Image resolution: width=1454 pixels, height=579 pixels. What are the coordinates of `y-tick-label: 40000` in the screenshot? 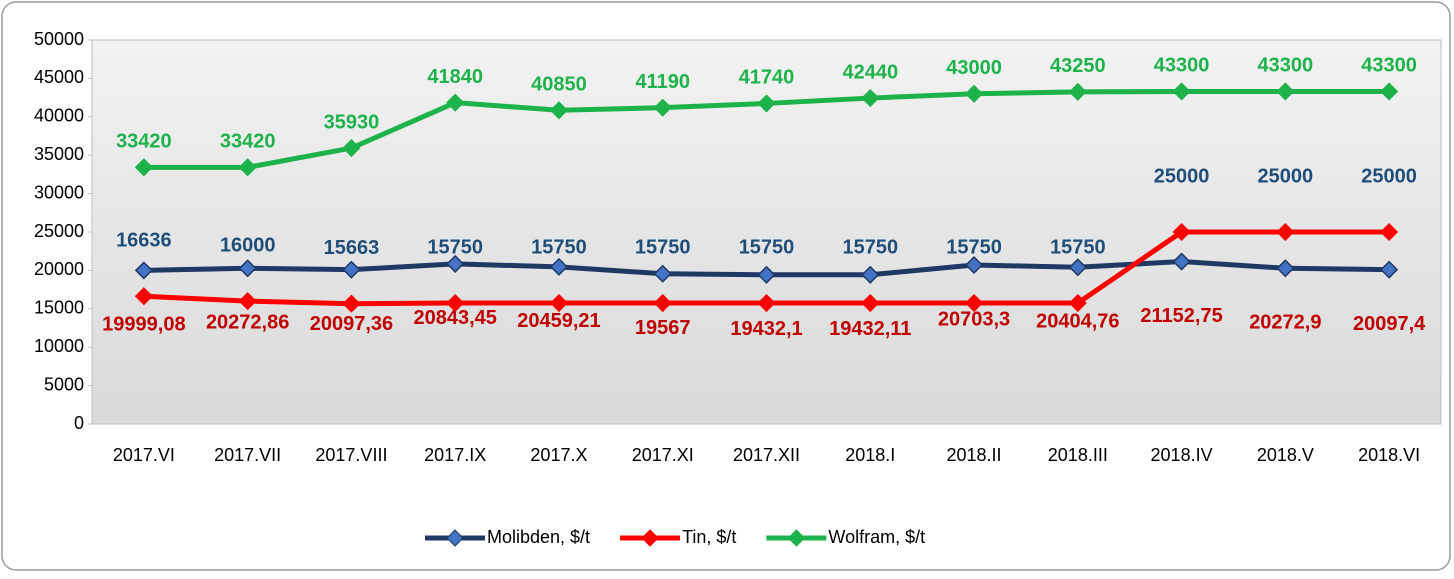 It's located at (59, 116).